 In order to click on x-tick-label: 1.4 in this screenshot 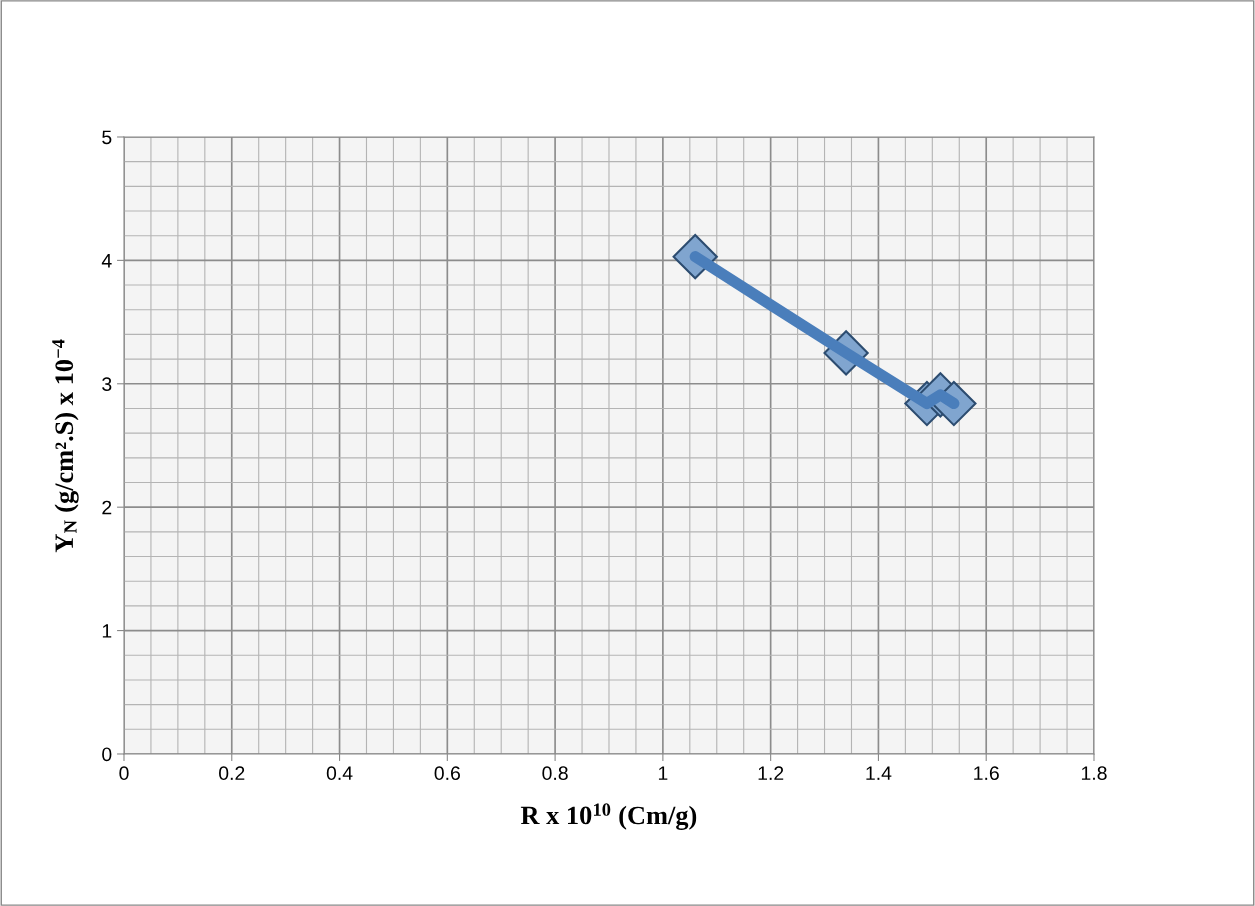, I will do `click(879, 773)`.